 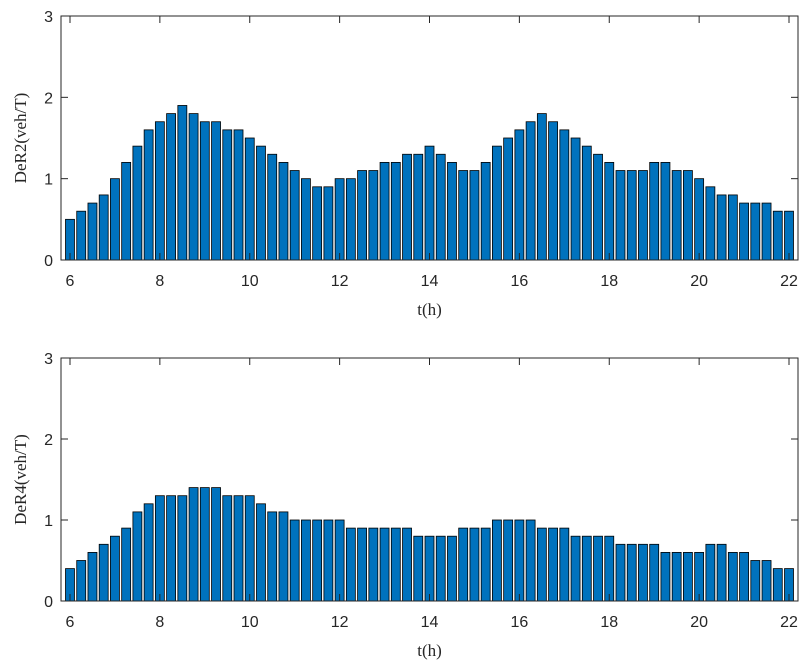 What do you see at coordinates (340, 281) in the screenshot?
I see `x-tick-label: 12` at bounding box center [340, 281].